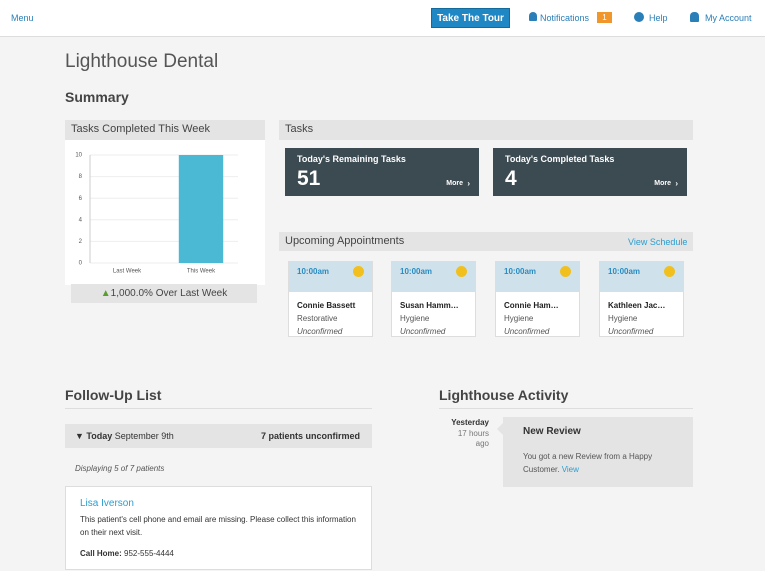 Image resolution: width=765 pixels, height=571 pixels. Describe the element at coordinates (473, 438) in the screenshot. I see `activity-ago: 17 hours ago` at that location.